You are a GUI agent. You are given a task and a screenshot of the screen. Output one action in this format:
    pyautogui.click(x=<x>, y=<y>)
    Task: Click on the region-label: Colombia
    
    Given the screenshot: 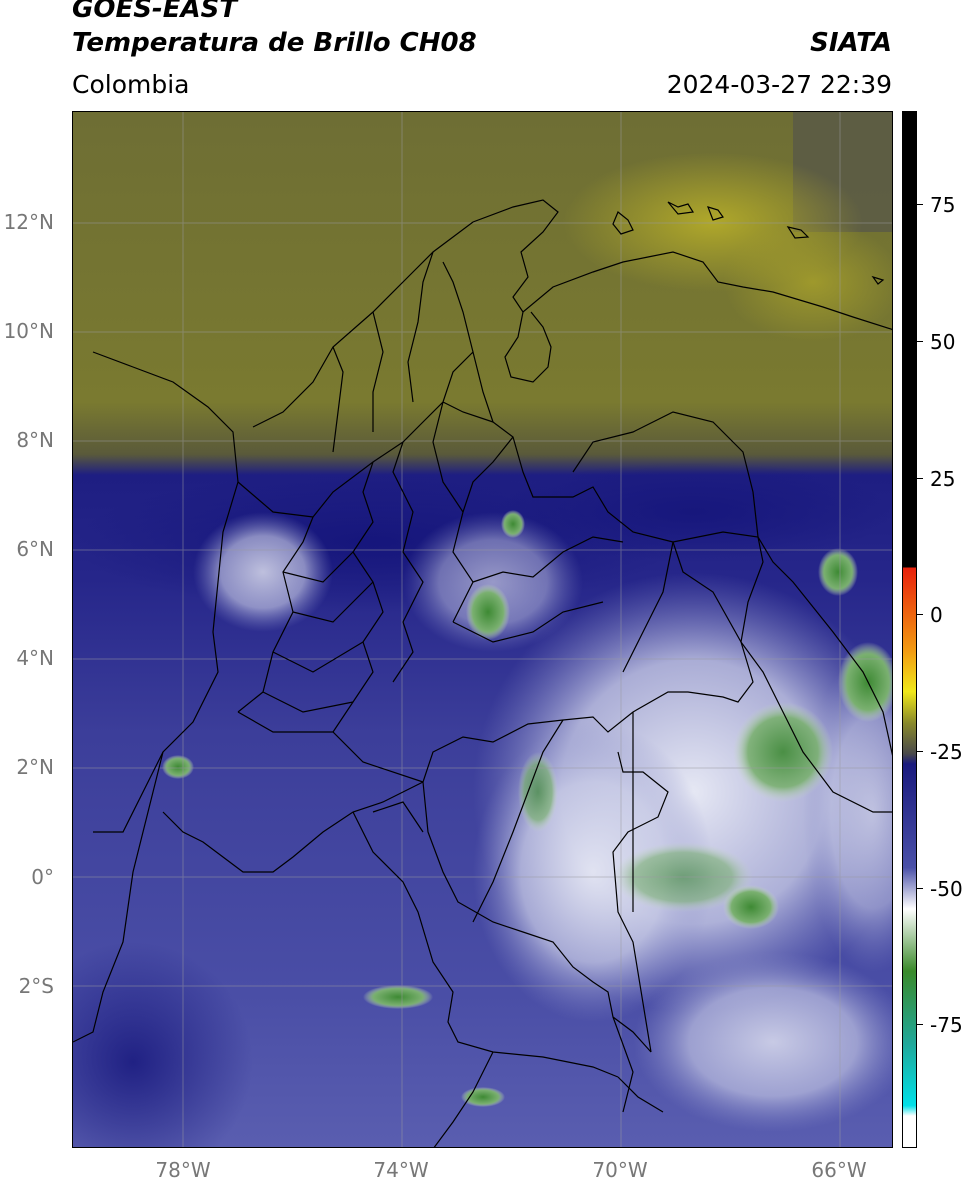 What is the action you would take?
    pyautogui.click(x=131, y=84)
    